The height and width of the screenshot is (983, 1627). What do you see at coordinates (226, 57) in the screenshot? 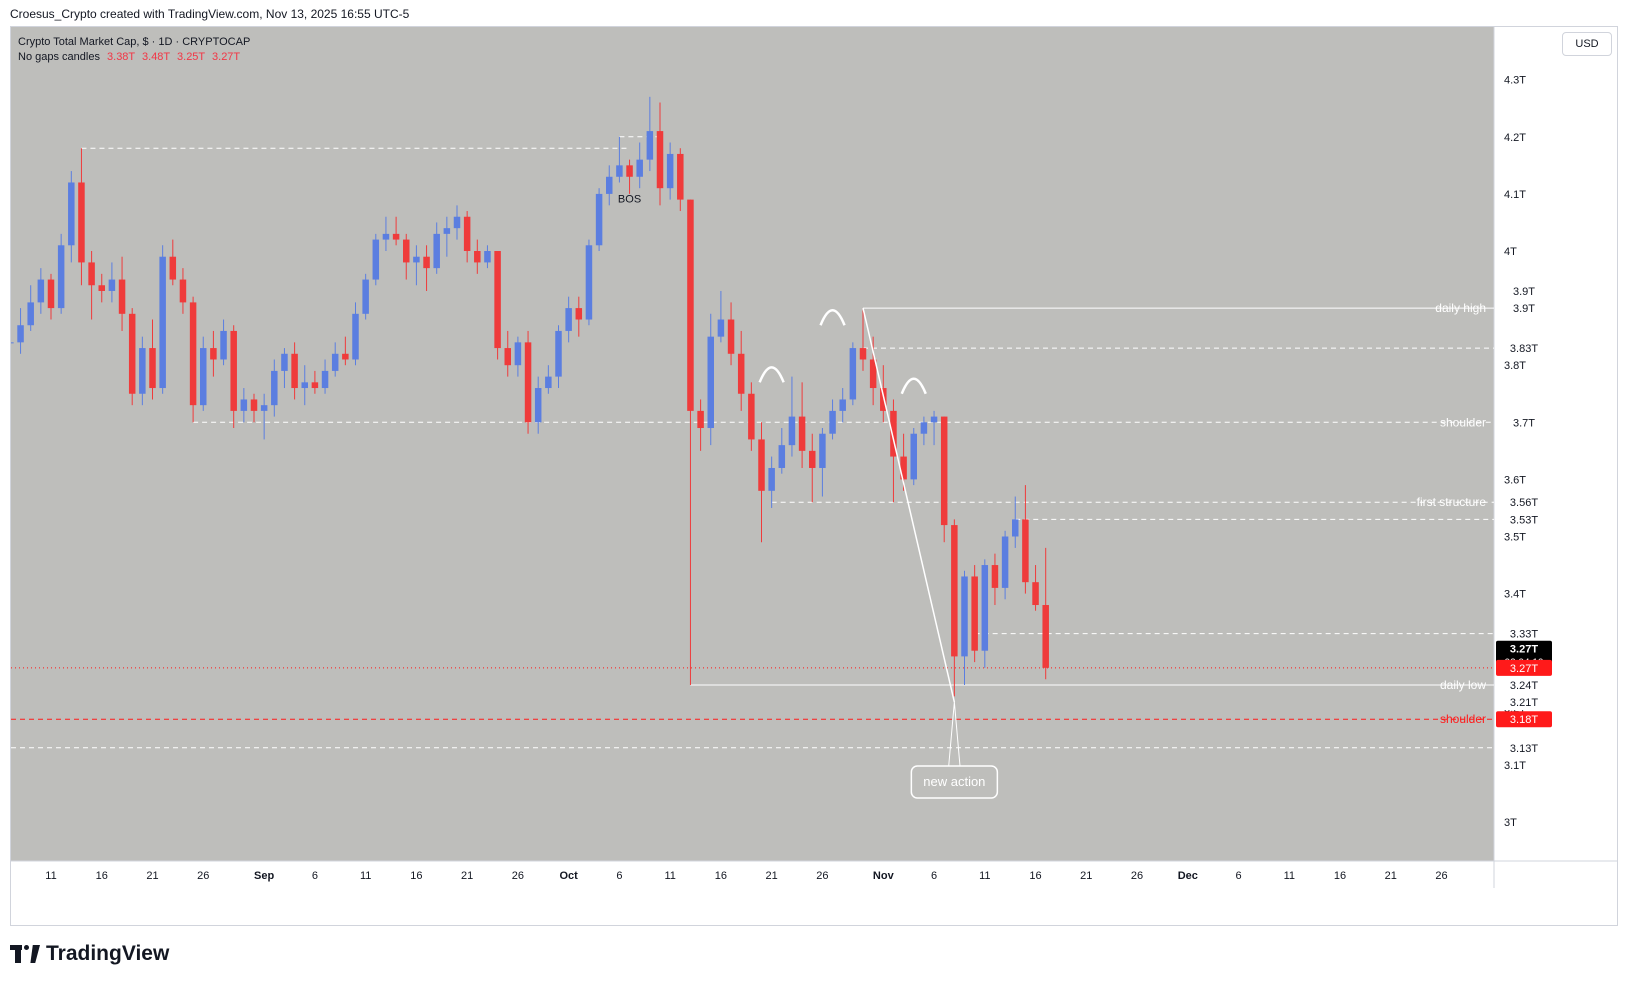
I see `ohlc-close: 3.27T` at bounding box center [226, 57].